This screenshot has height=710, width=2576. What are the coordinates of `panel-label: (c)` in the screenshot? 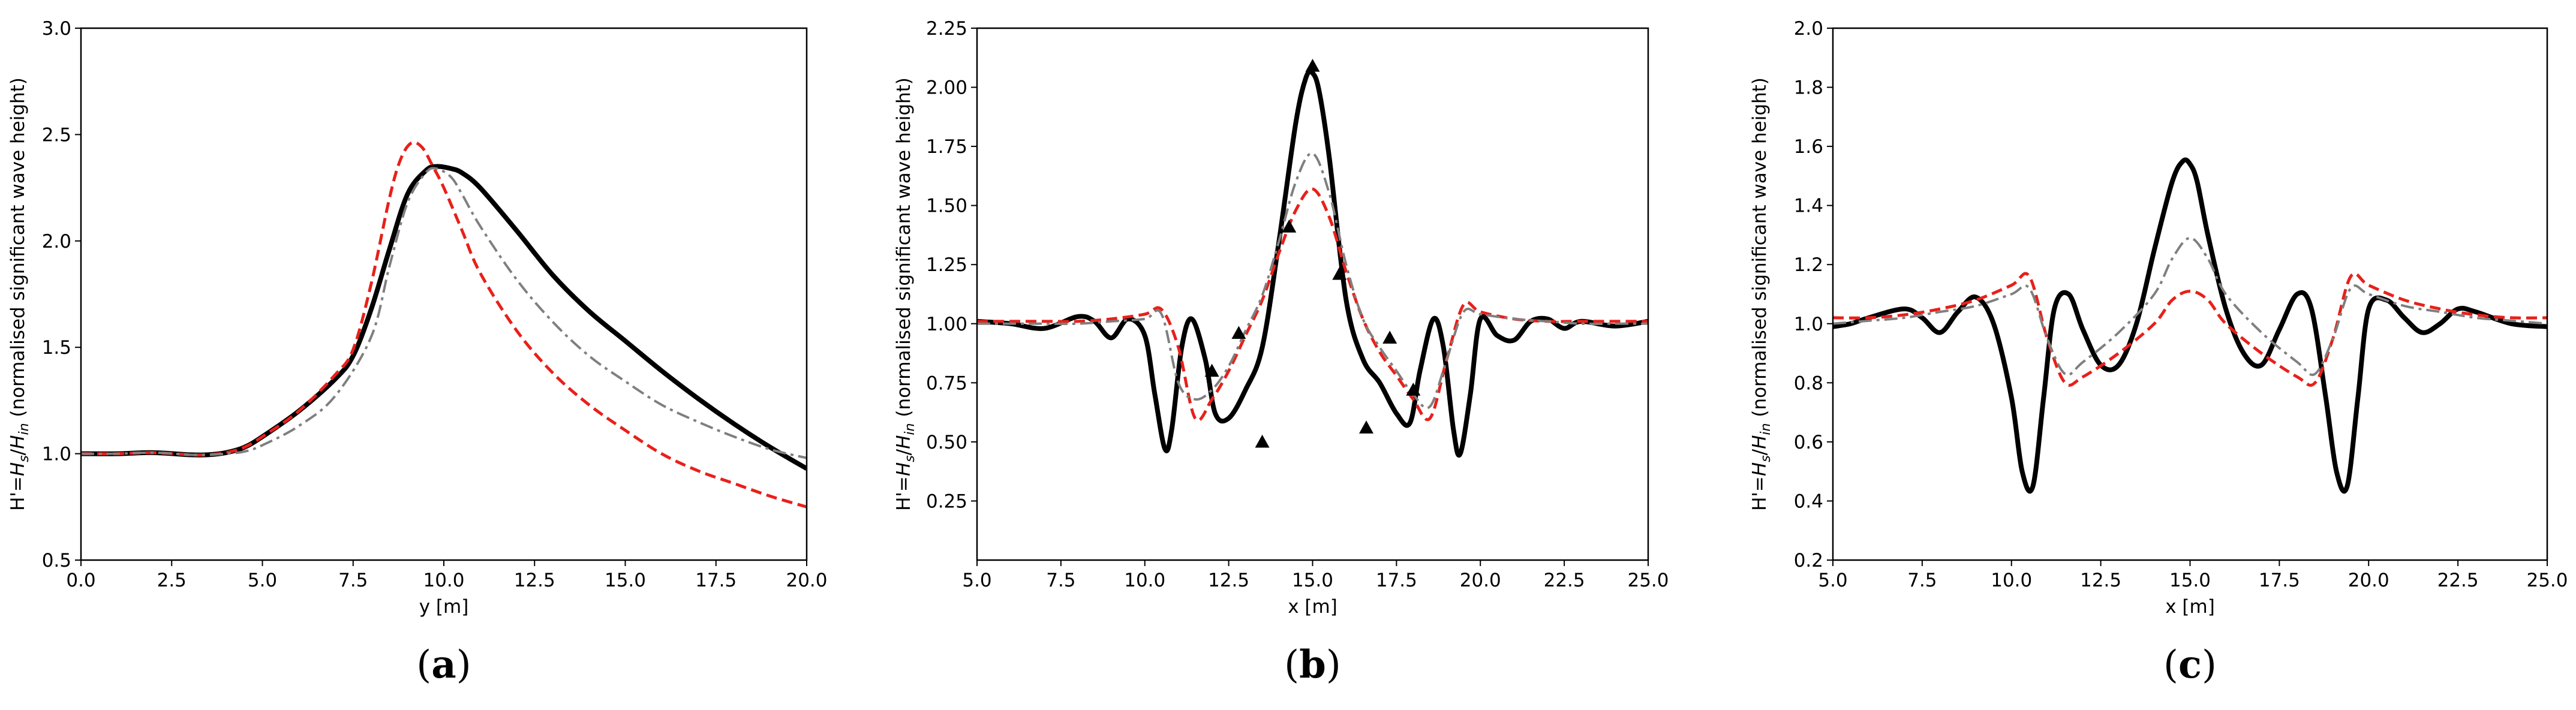 It's located at (2190, 664).